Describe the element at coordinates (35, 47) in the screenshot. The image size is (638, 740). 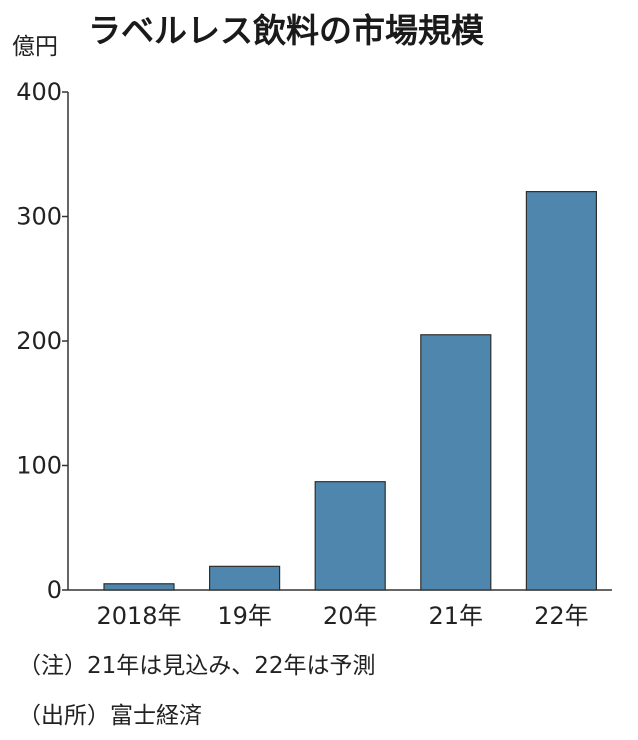
I see `y-unit-label: 億円` at that location.